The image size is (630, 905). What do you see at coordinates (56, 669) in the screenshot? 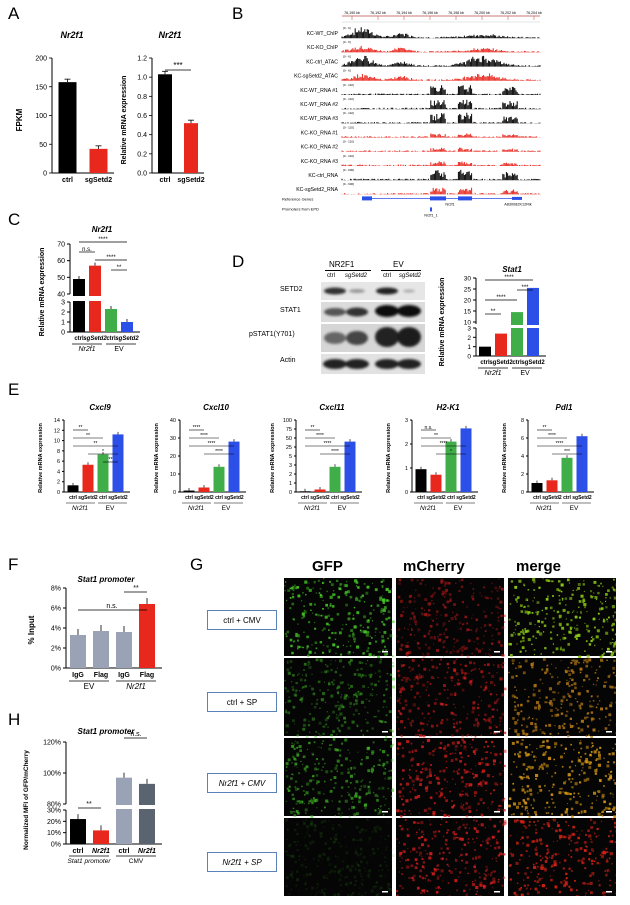
I see `f-ytick-label: 0%` at bounding box center [56, 669].